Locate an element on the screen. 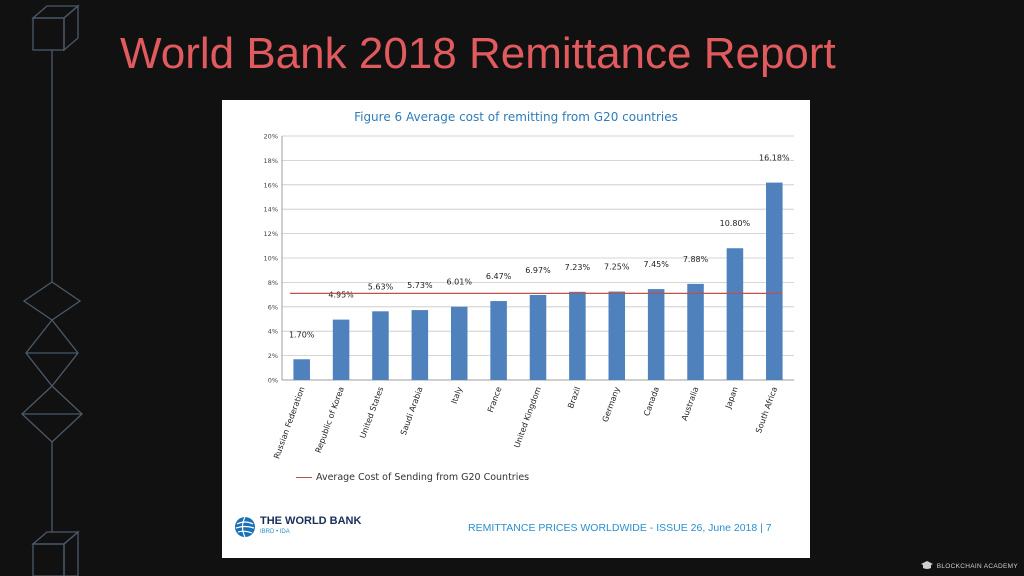  data-label: 4.95% is located at coordinates (341, 295).